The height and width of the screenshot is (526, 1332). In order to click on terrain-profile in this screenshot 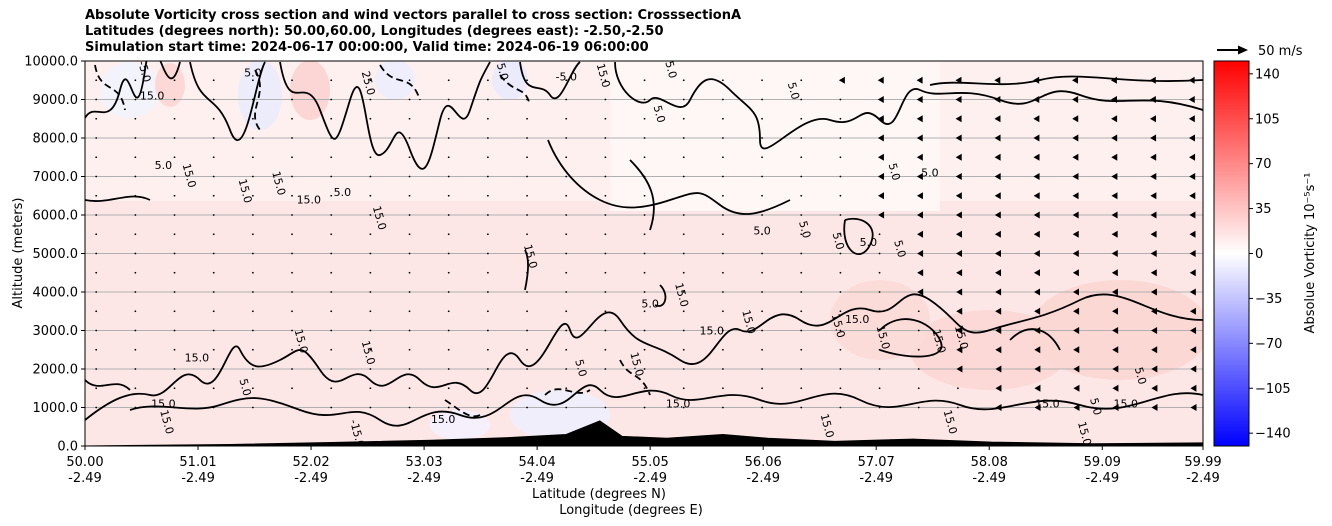, I will do `click(644, 433)`.